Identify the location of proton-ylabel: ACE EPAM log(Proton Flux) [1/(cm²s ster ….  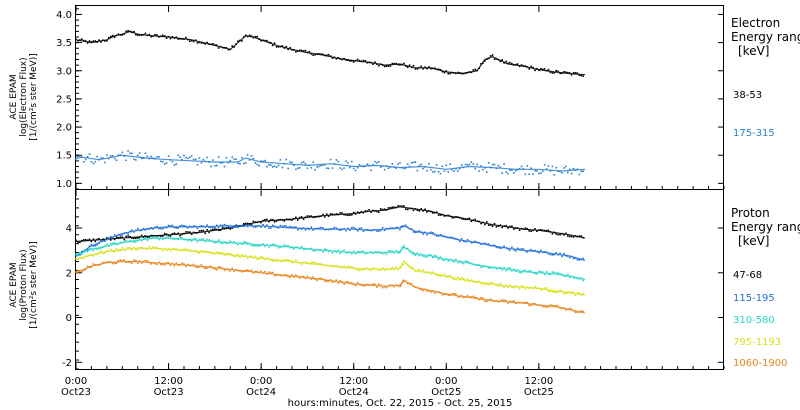
(24, 284).